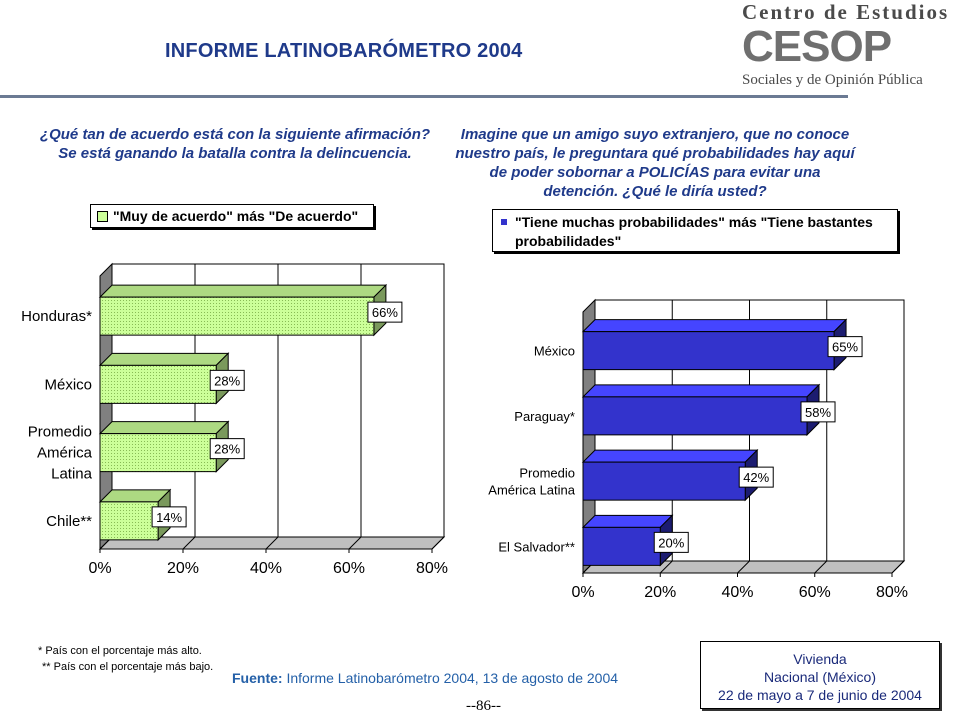 The width and height of the screenshot is (960, 720). I want to click on right-category-label: Promedio, so click(547, 473).